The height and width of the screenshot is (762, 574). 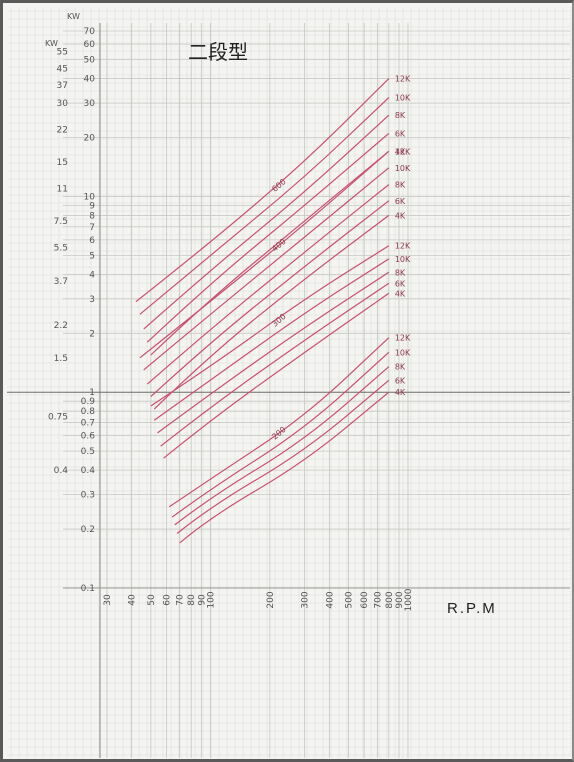 I want to click on y-tick-label-secondary: 37, so click(x=62, y=86).